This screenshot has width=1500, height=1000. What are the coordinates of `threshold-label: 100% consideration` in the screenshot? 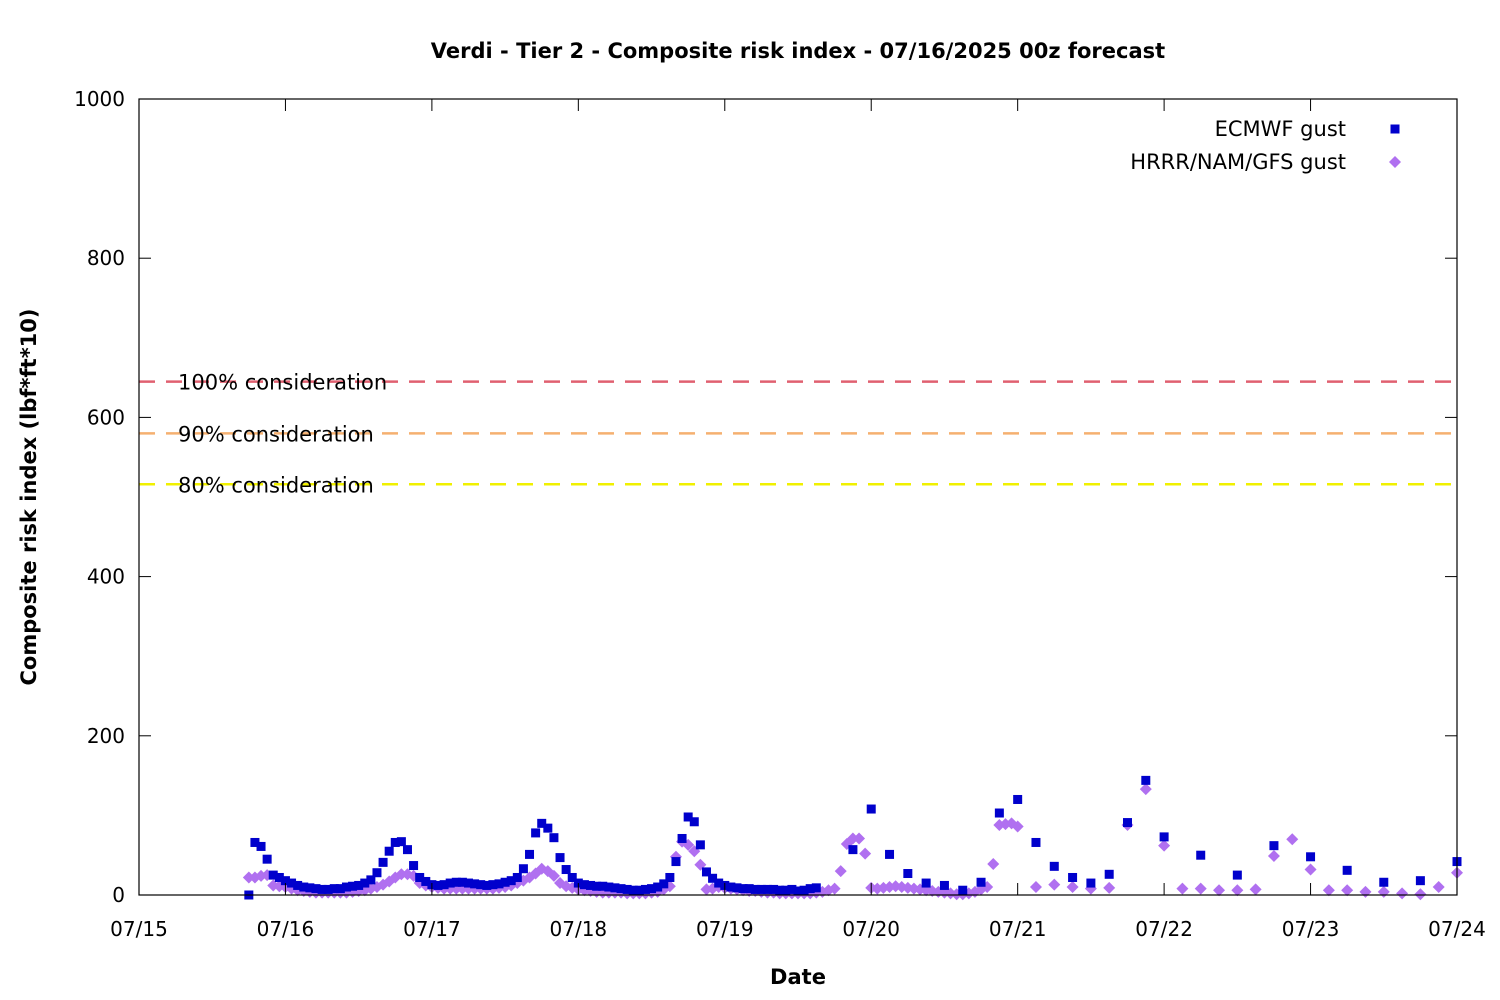 It's located at (282, 383).